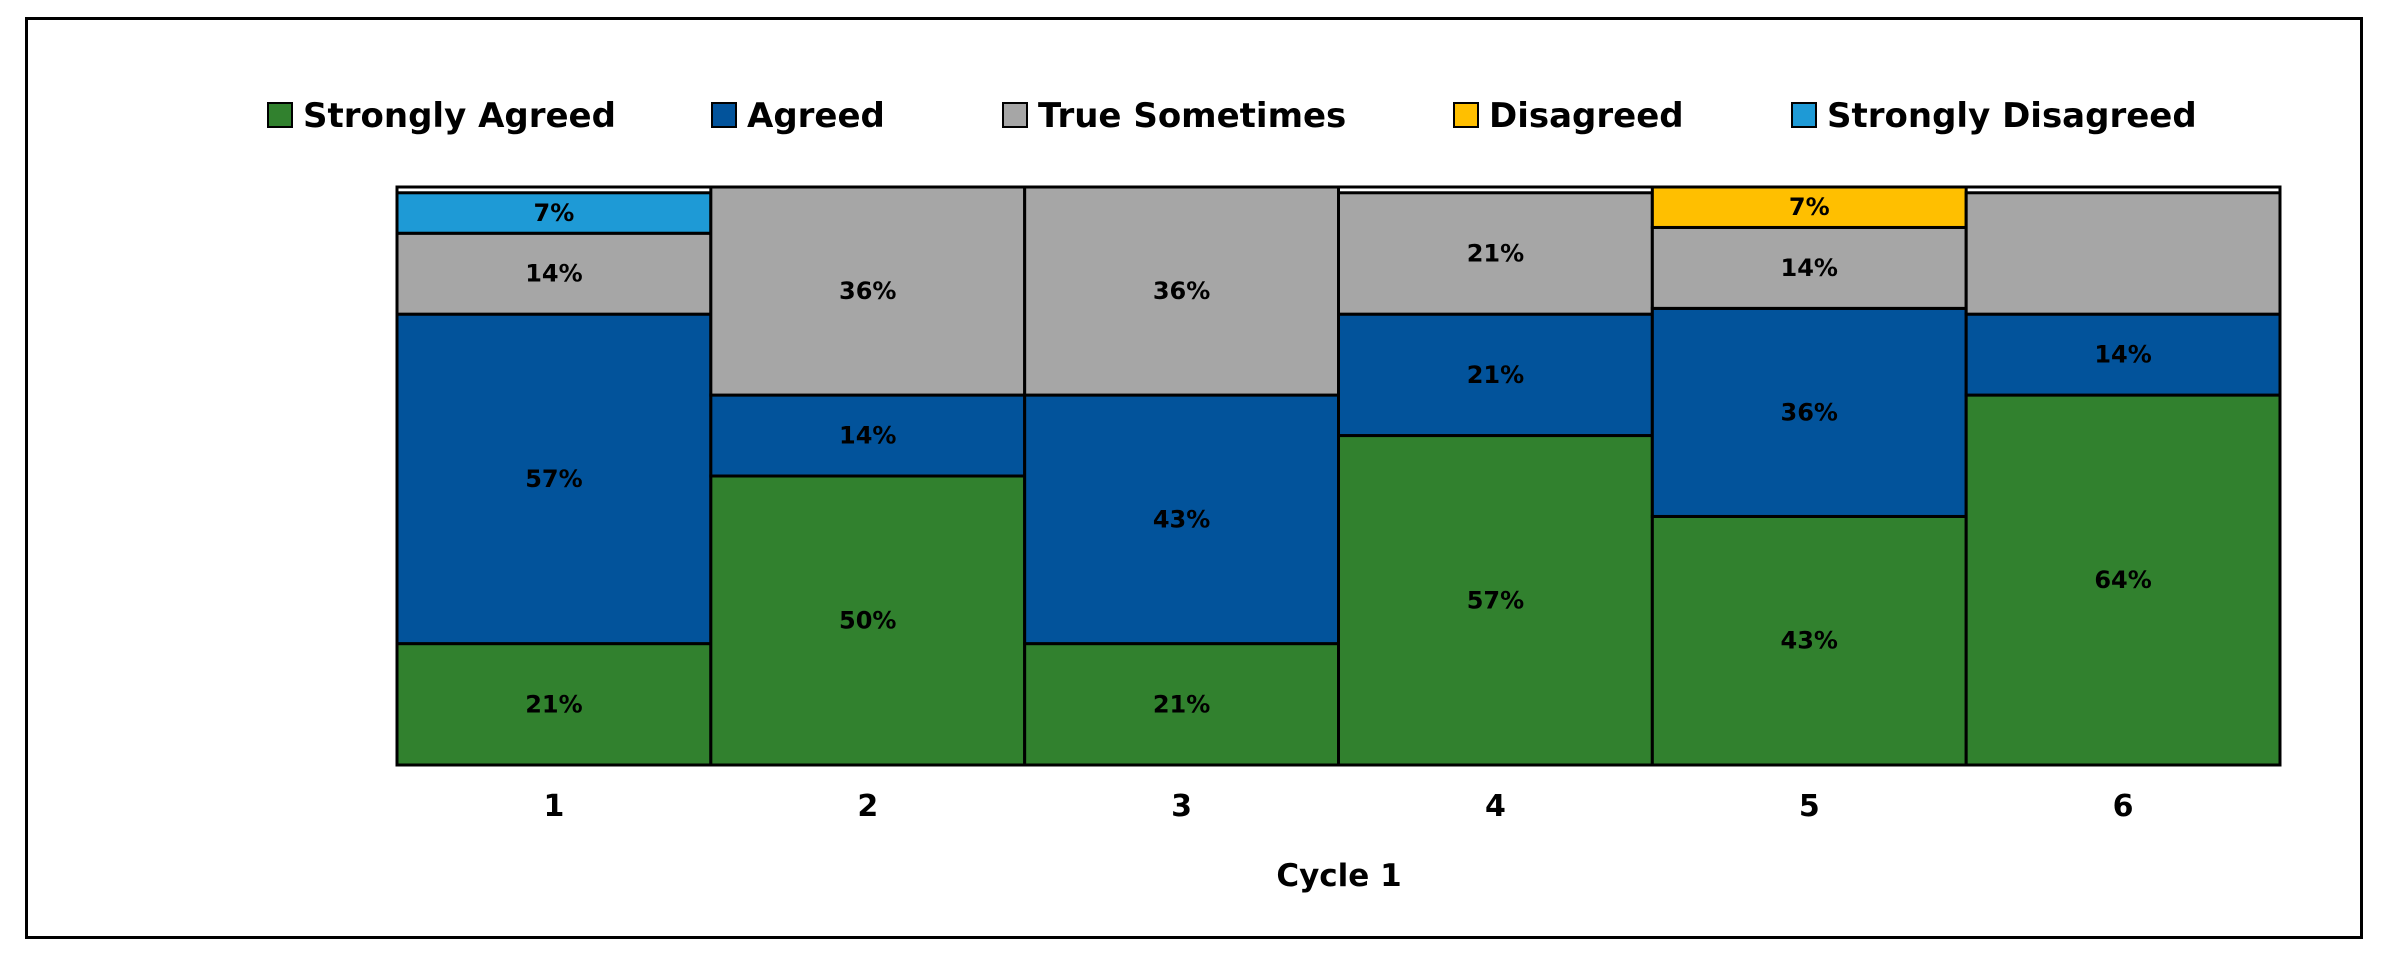 The height and width of the screenshot is (973, 2392). I want to click on data-label-agreed-6: 14%, so click(2122, 355).